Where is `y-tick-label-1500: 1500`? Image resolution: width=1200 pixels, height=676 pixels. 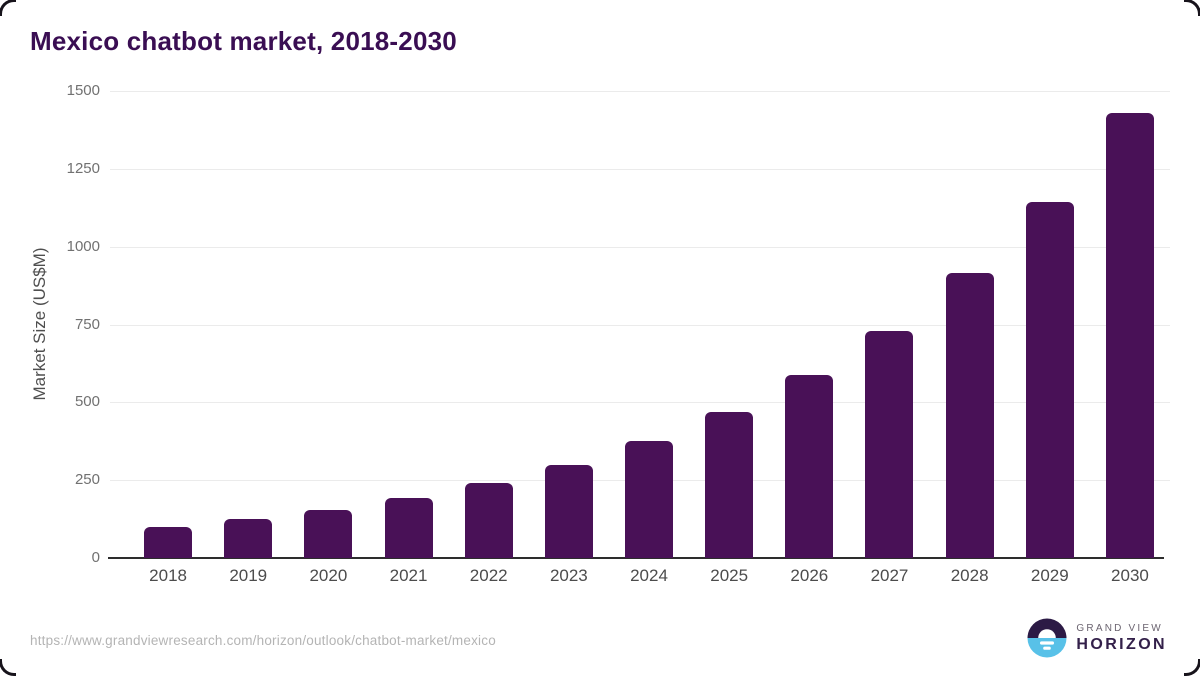
y-tick-label-1500: 1500 is located at coordinates (83, 90).